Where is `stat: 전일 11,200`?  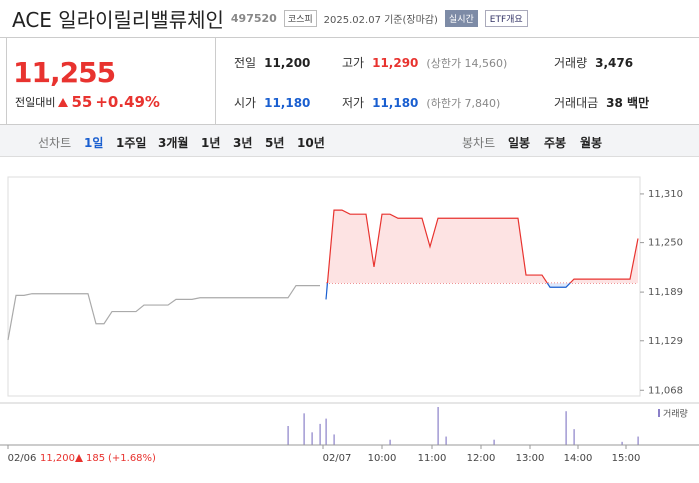
stat: 전일 11,200 is located at coordinates (272, 62).